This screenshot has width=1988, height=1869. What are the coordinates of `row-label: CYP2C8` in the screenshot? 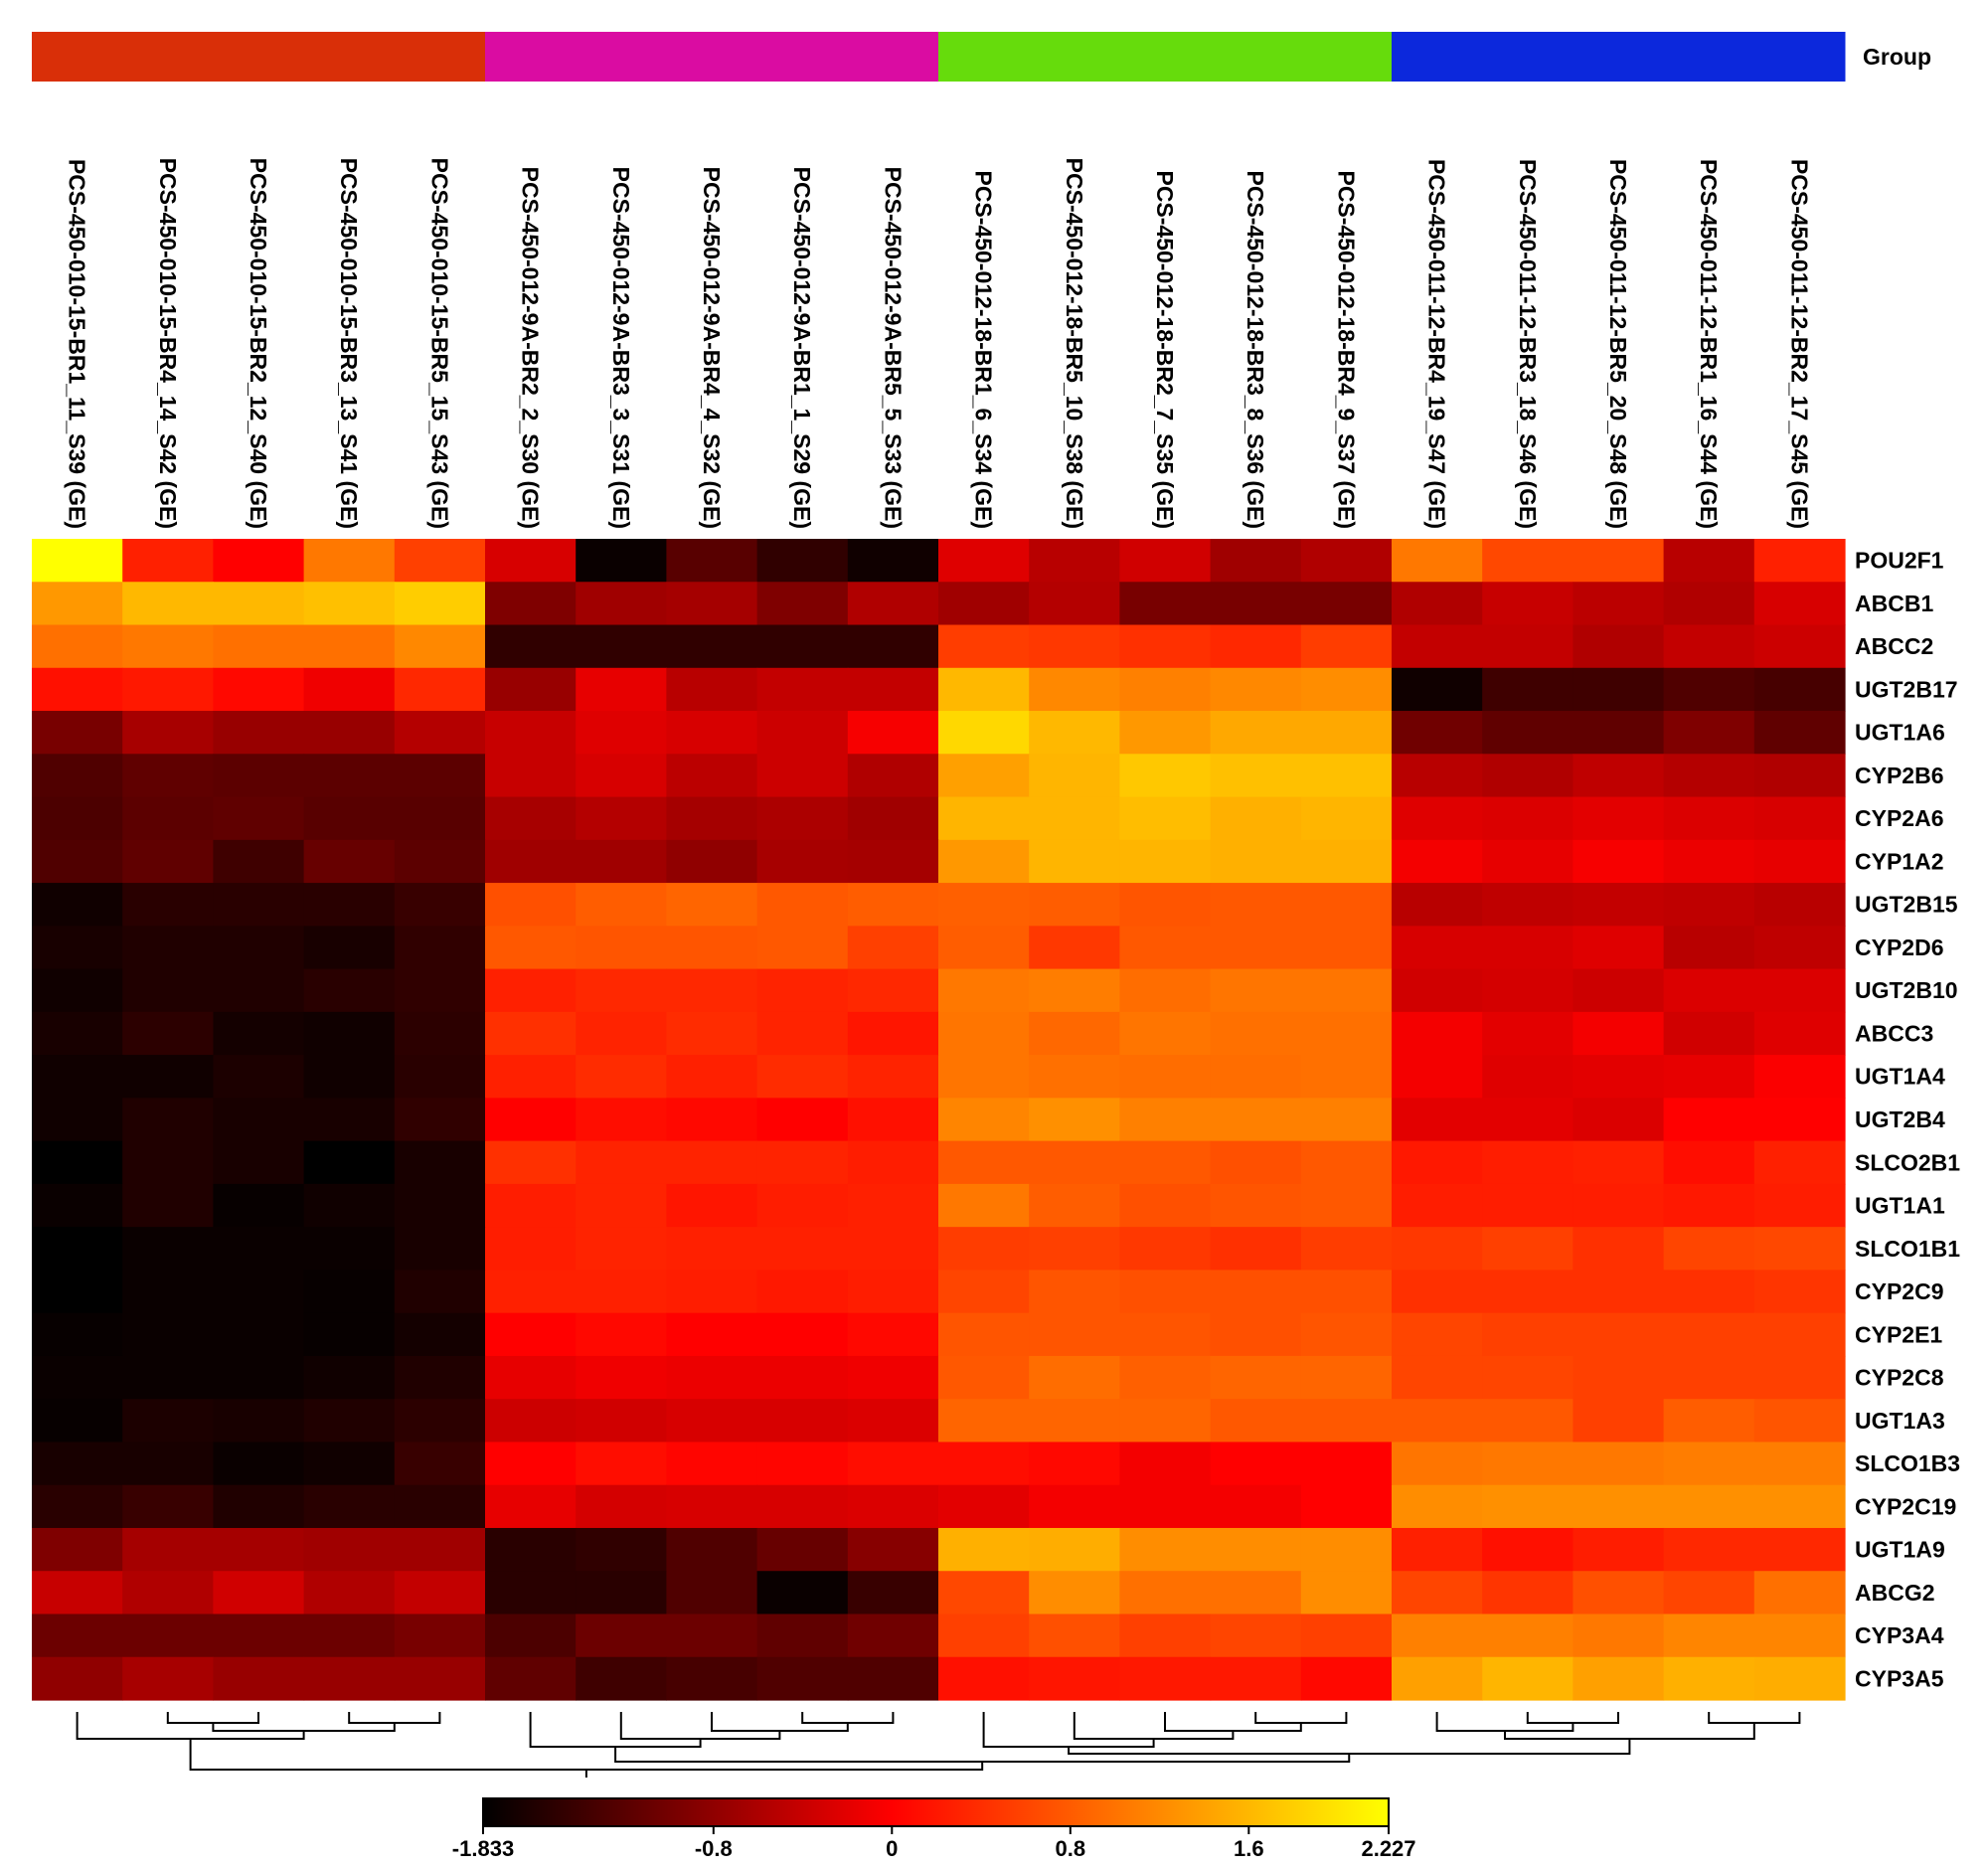 It's located at (1899, 1378).